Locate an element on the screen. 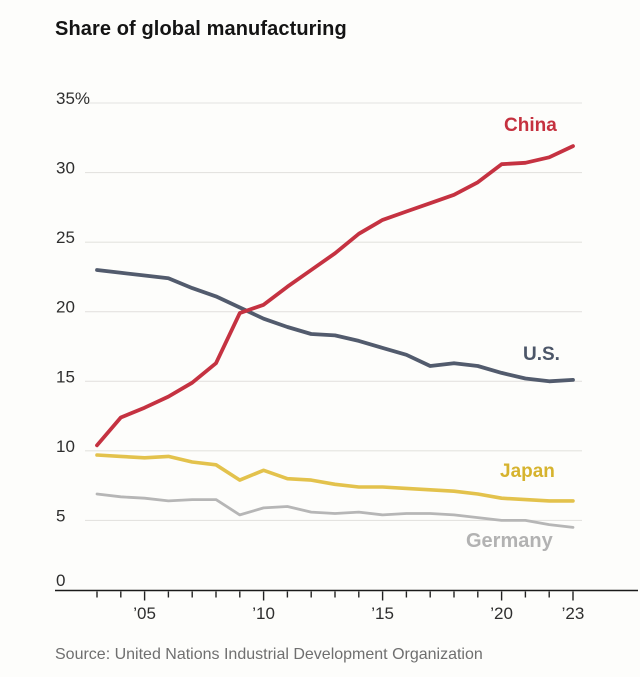  series-label-germany: Germany is located at coordinates (509, 541).